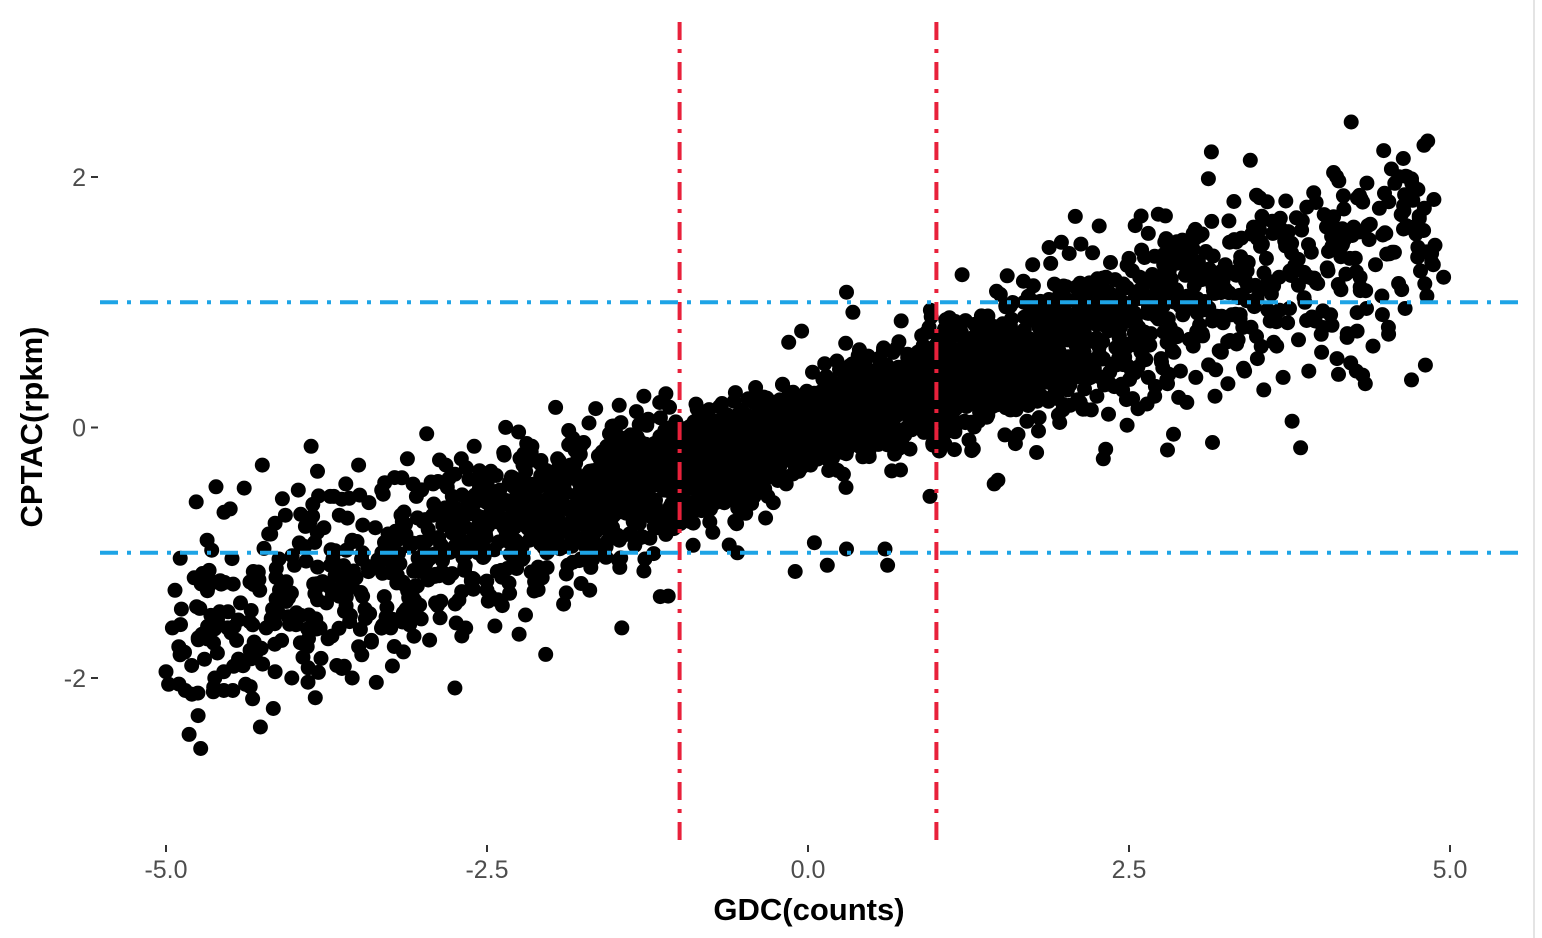 The width and height of the screenshot is (1542, 938). I want to click on y-axis-title: CPTAC(rpkm), so click(31, 427).